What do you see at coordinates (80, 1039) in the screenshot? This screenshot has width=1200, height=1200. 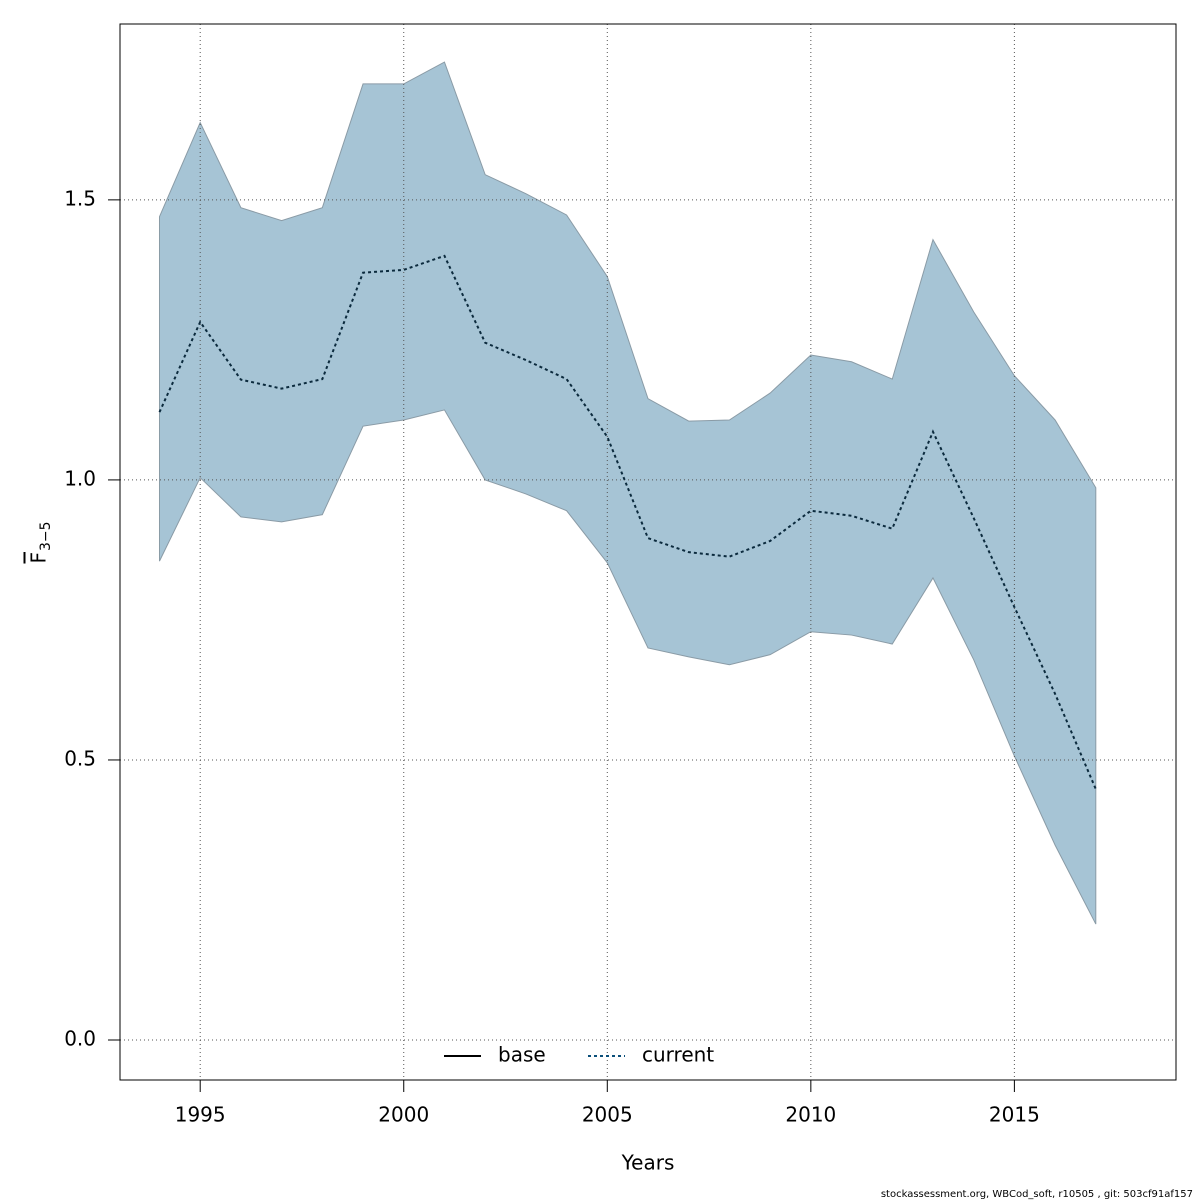 I see `y-tick-label: 0.0` at bounding box center [80, 1039].